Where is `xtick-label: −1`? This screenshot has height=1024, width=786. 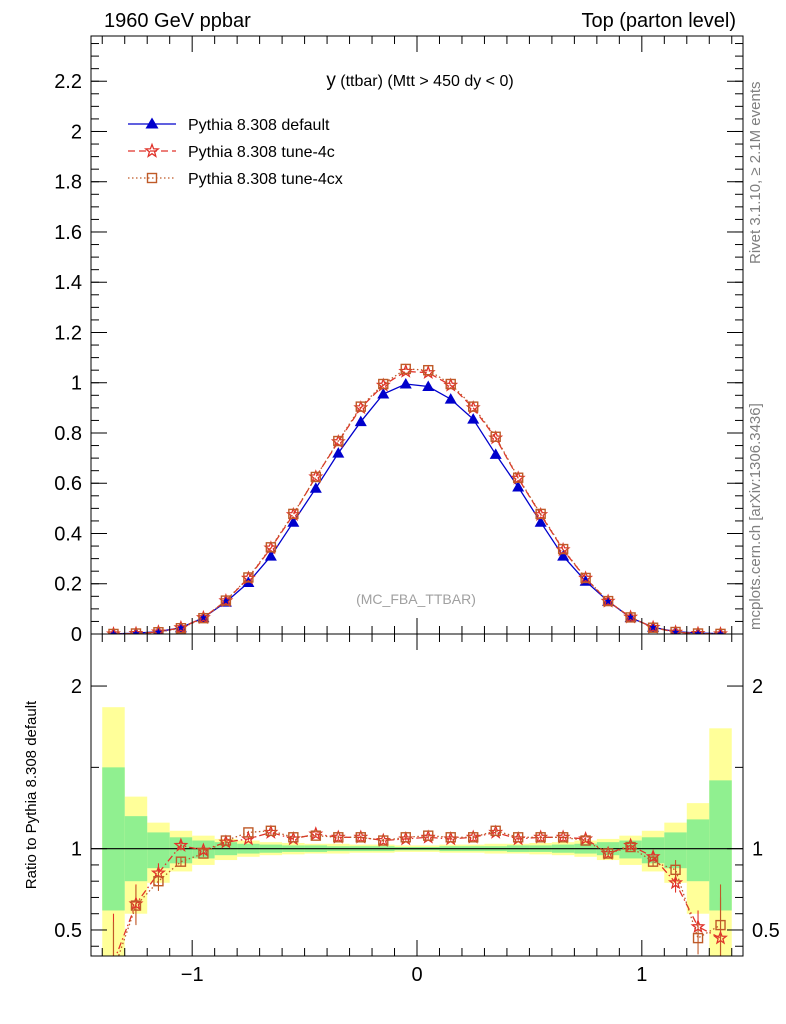 xtick-label: −1 is located at coordinates (192, 975).